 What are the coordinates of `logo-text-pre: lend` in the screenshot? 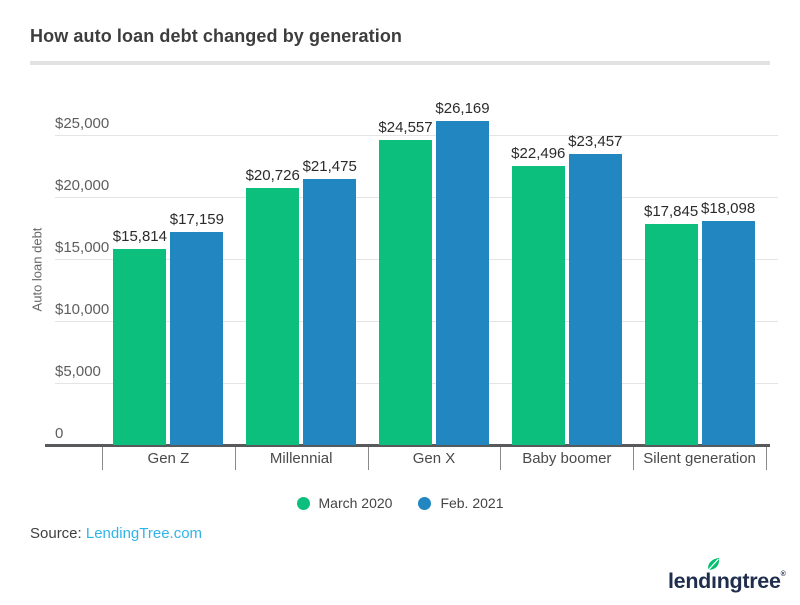 It's located at (689, 581).